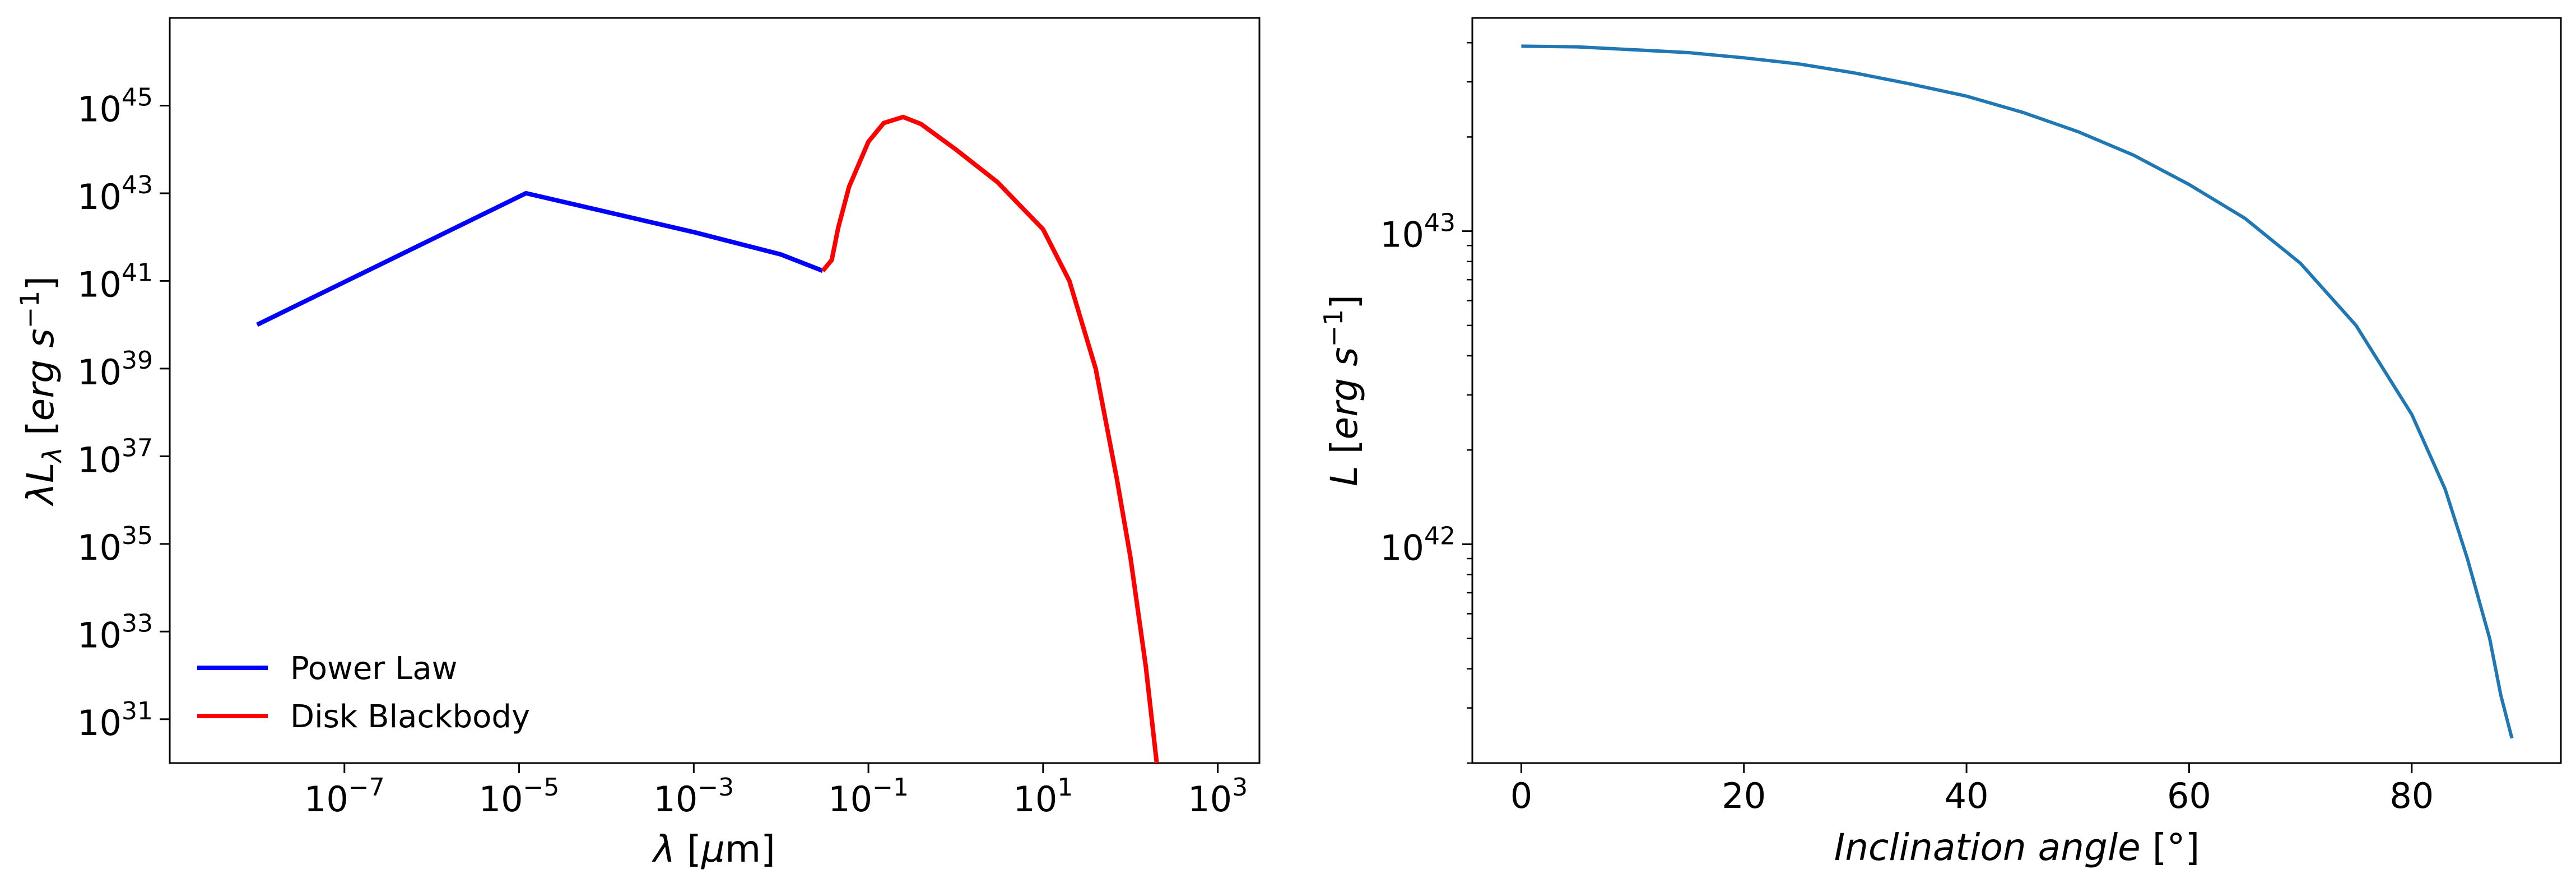 The image size is (2576, 888). Describe the element at coordinates (868, 796) in the screenshot. I see `sed-x-tick-label: 10⁻¹` at that location.